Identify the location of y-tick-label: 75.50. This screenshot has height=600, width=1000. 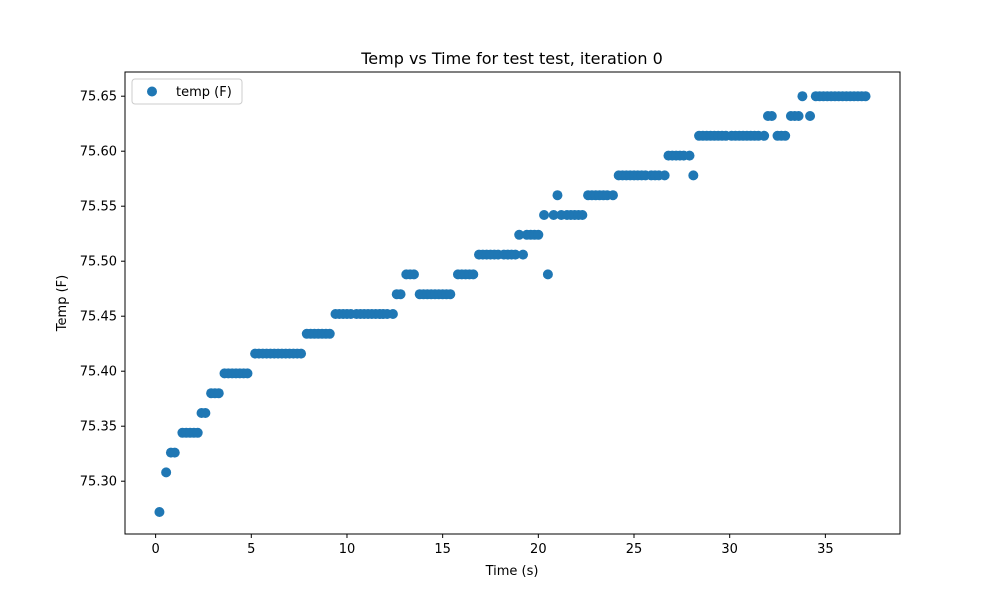
(98, 262).